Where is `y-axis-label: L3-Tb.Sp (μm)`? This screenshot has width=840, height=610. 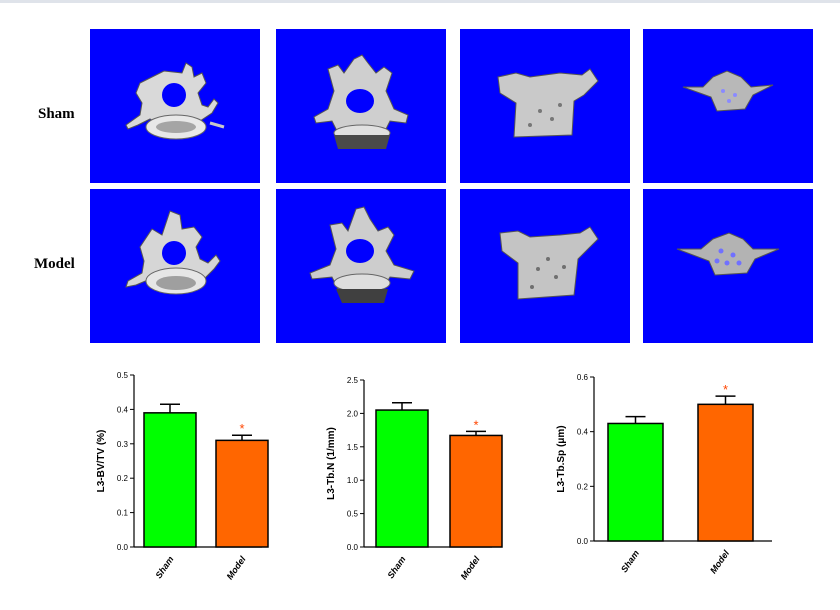
y-axis-label: L3-Tb.Sp (μm) is located at coordinates (561, 458).